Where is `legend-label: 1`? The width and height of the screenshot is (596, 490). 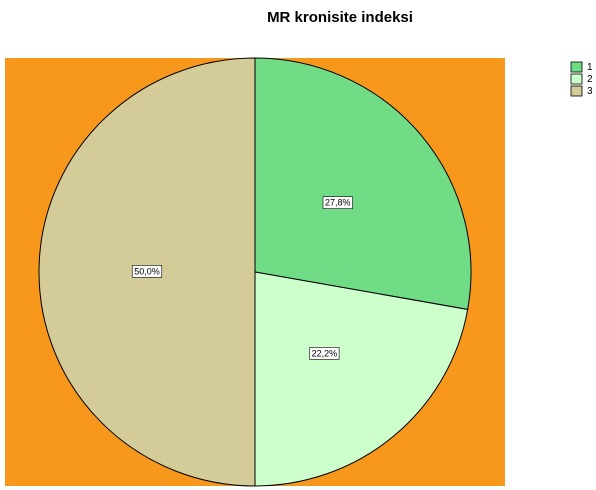
legend-label: 1 is located at coordinates (590, 67).